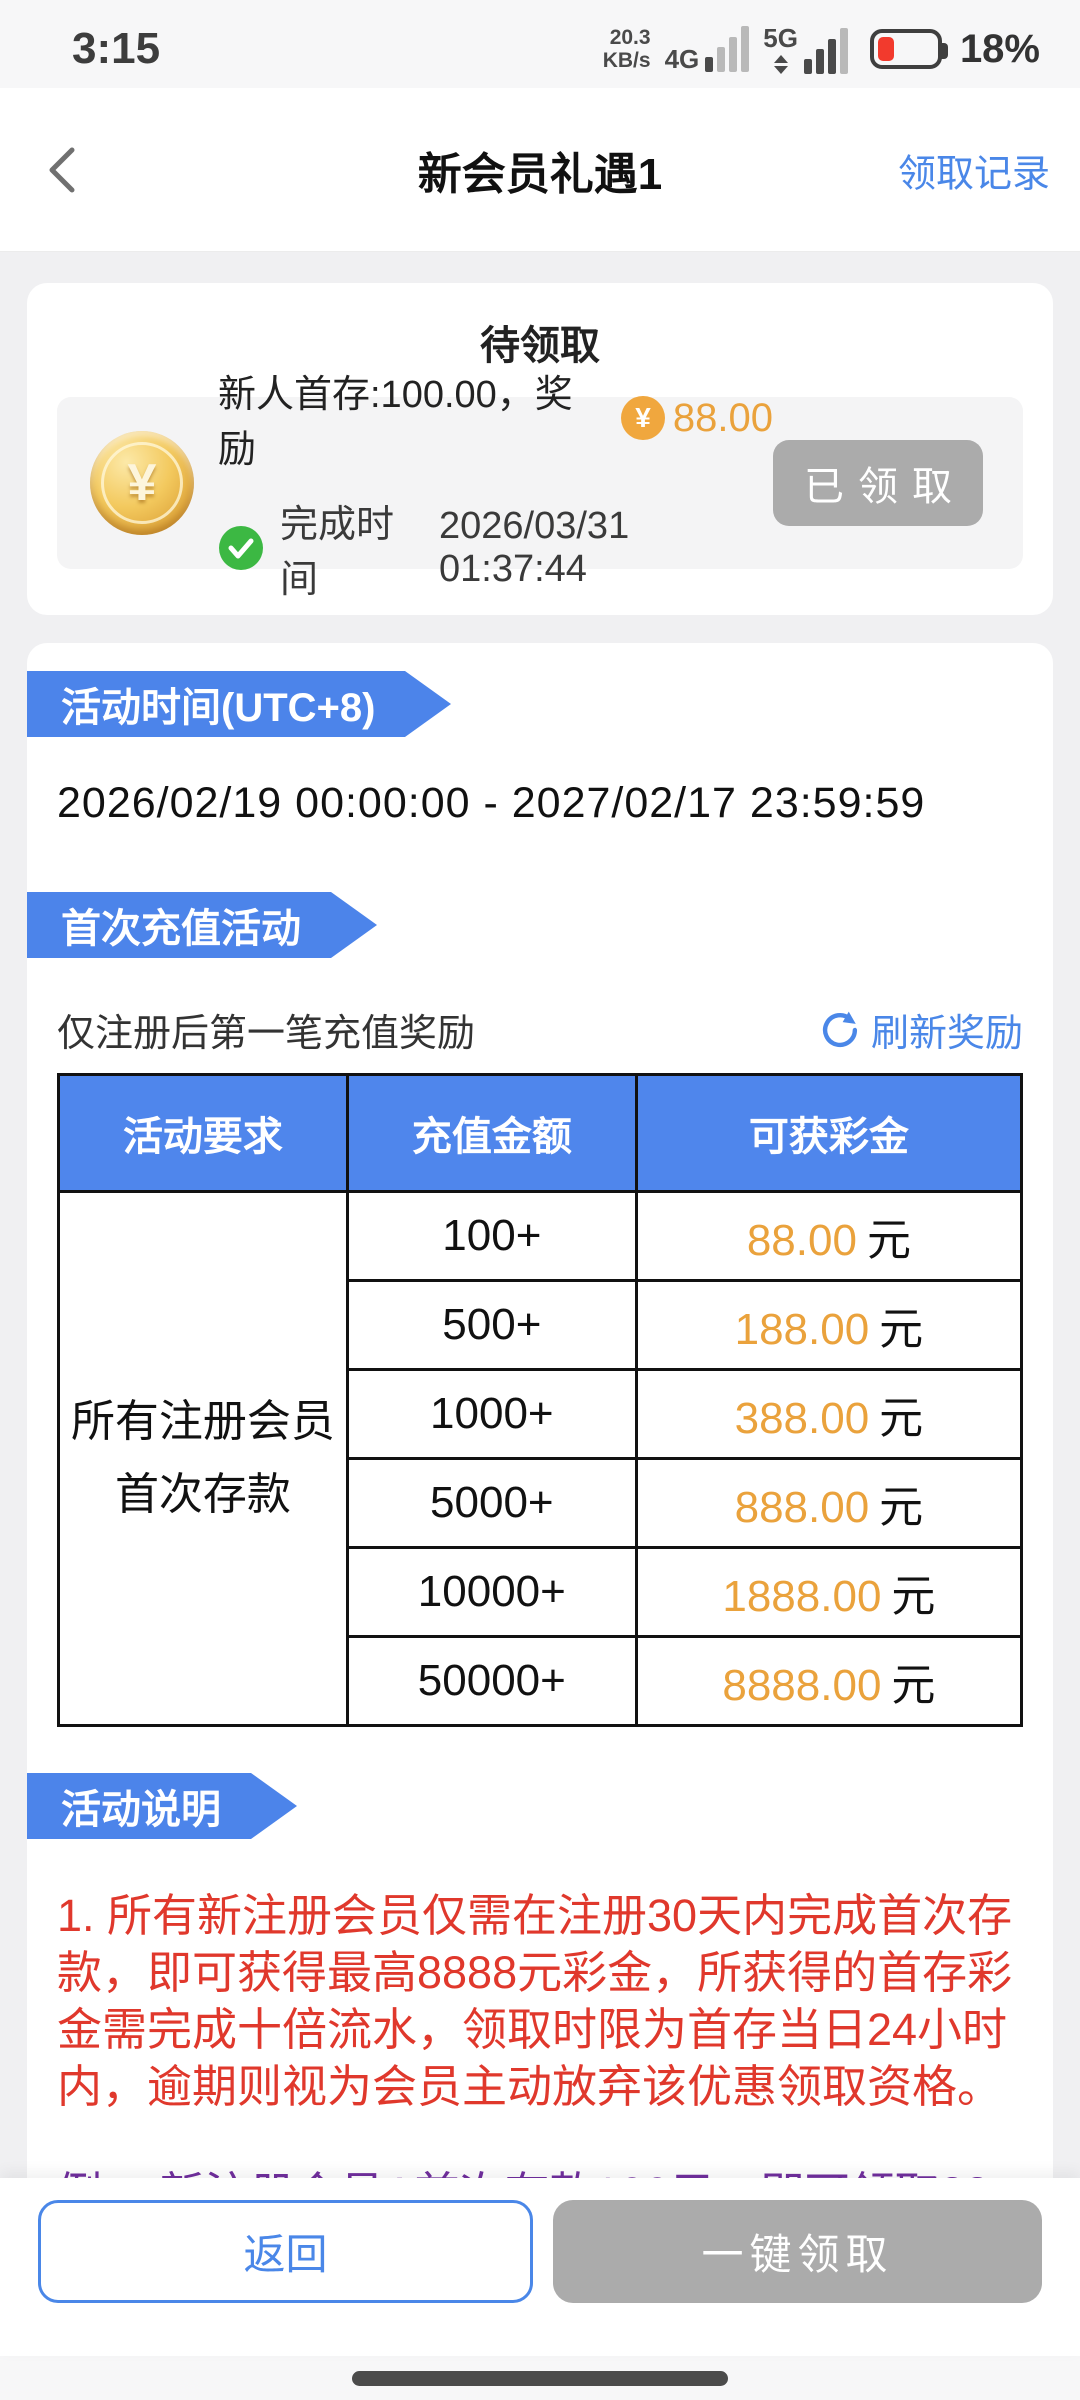  What do you see at coordinates (202, 925) in the screenshot?
I see `first-deposit-ribbon: 首次充值活动` at bounding box center [202, 925].